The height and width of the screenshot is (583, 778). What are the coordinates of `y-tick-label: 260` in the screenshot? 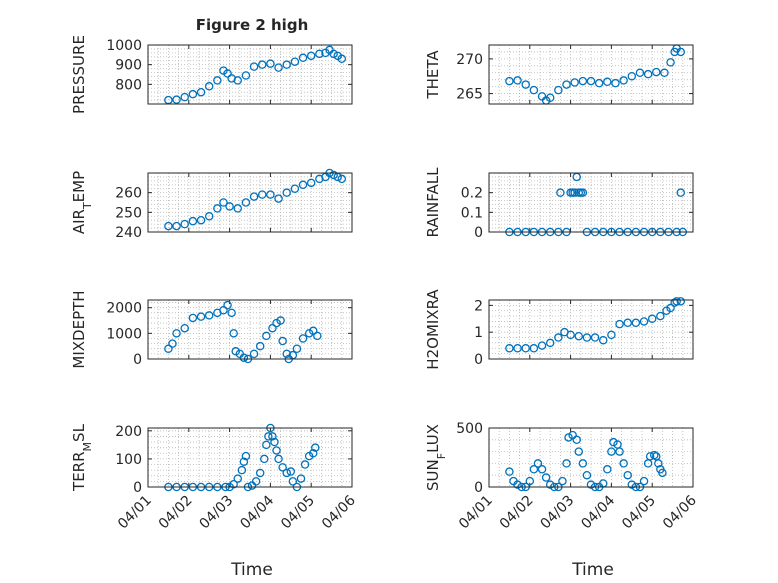 It's located at (128, 194).